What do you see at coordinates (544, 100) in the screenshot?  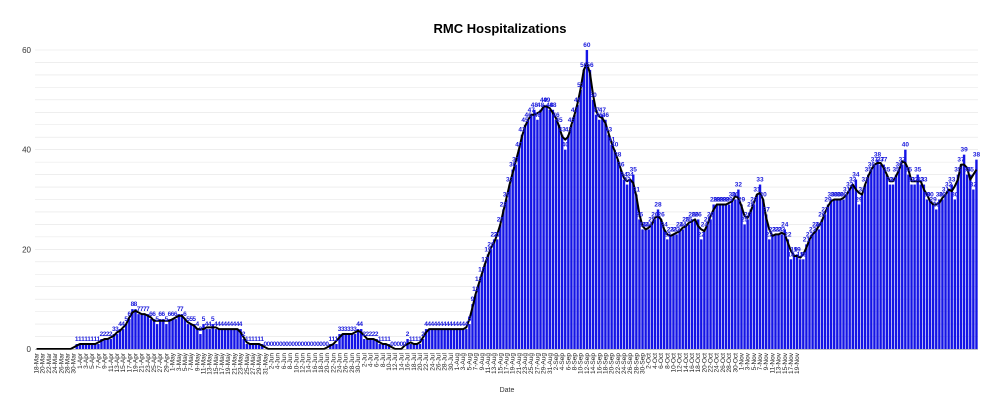 I see `data-label: 49` at bounding box center [544, 100].